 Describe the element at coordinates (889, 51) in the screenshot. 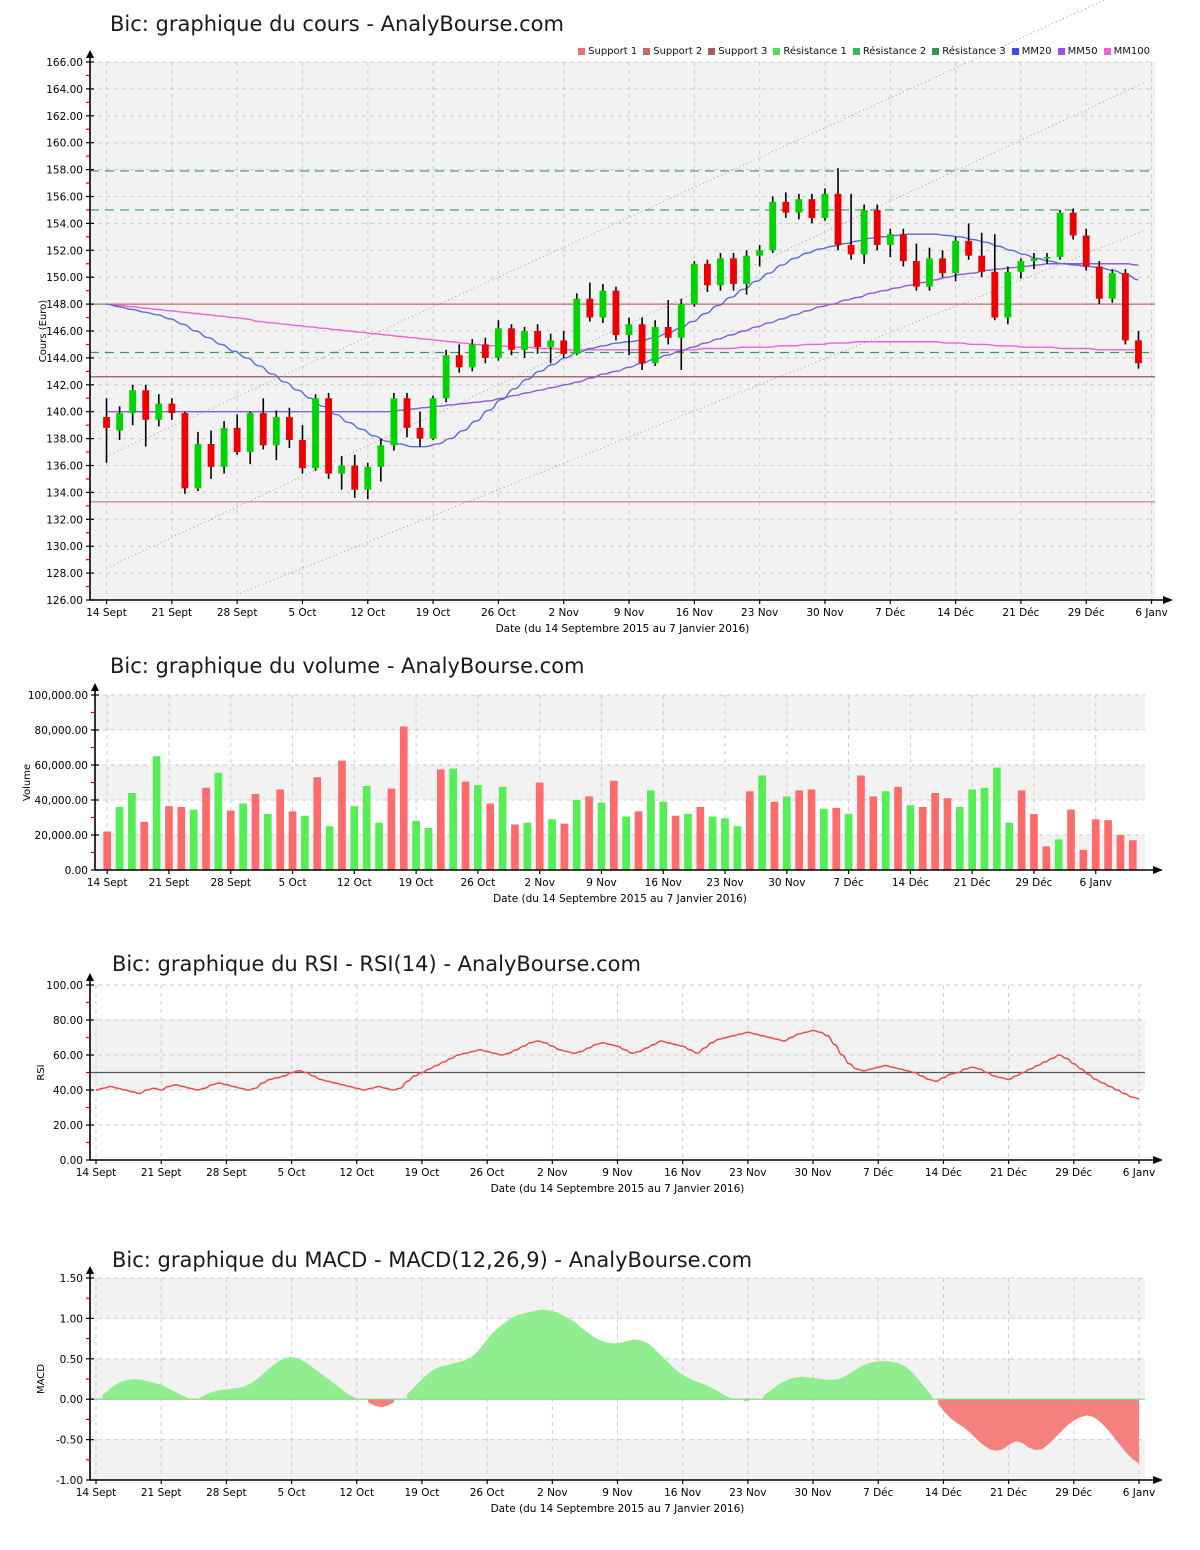

I see `legend-item-4: Résistance 2` at that location.